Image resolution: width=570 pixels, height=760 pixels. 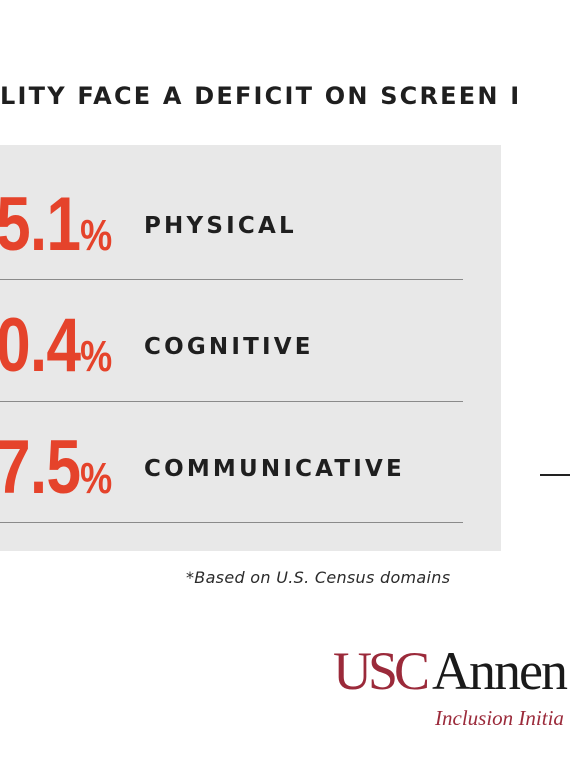 I want to click on stat-row-cognitive: 0.4% COGNITIVE, so click(x=250, y=345).